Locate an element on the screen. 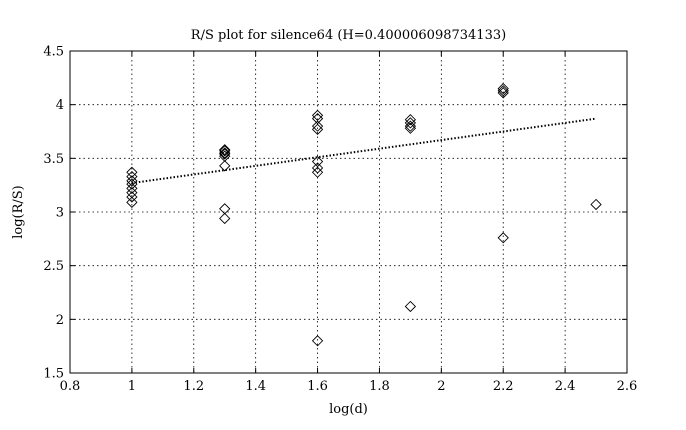  x-tick-label: 2.6 is located at coordinates (627, 386).